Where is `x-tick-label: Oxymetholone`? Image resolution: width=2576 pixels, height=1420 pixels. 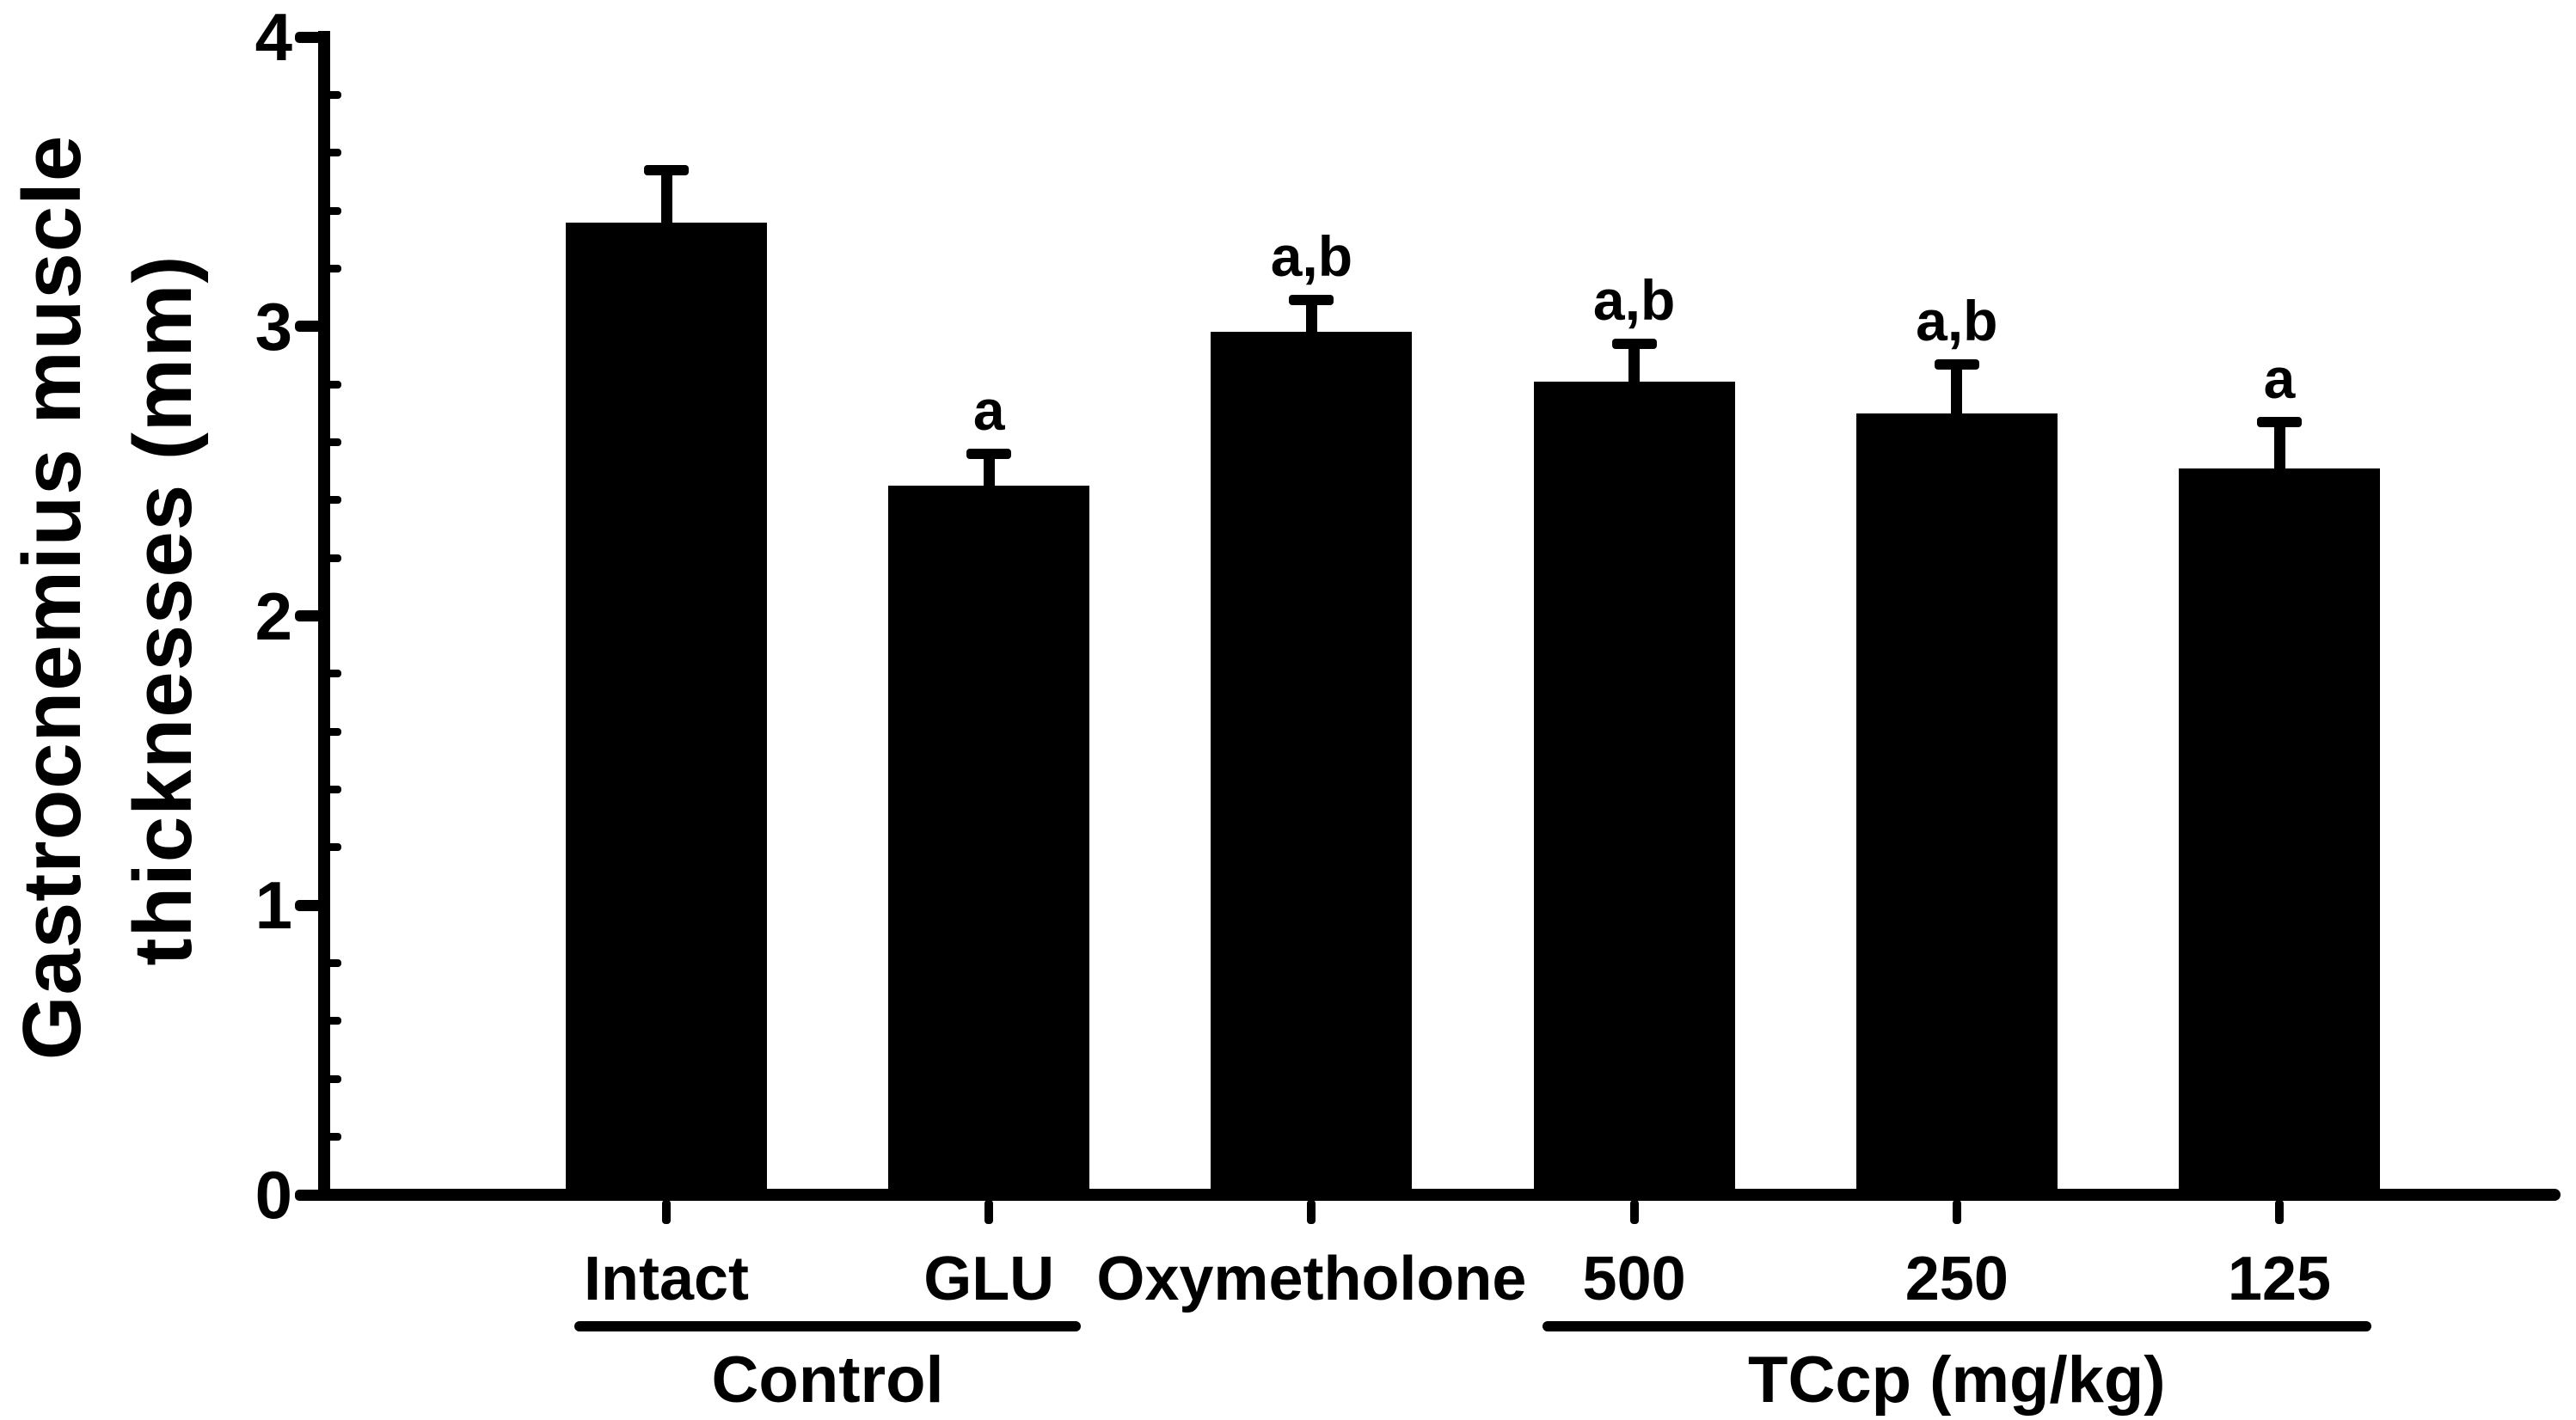
x-tick-label: Oxymetholone is located at coordinates (1311, 1279).